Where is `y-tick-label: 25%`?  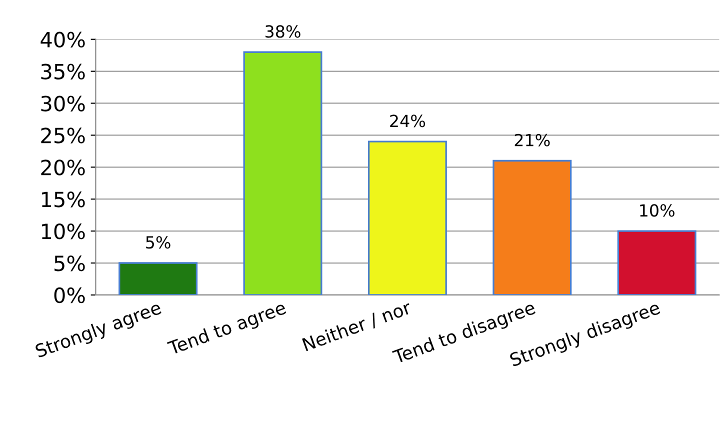 y-tick-label: 25% is located at coordinates (63, 136).